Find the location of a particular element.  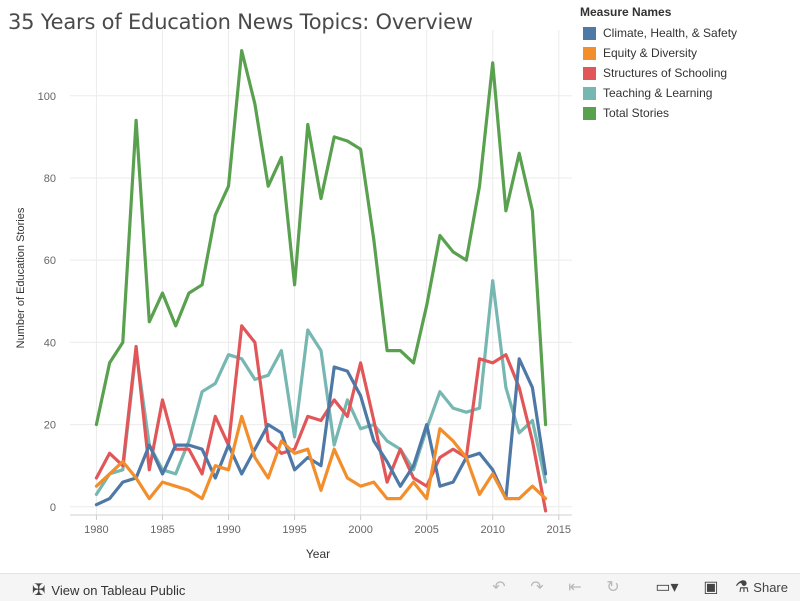

legend-label: Total Stories is located at coordinates (636, 113).